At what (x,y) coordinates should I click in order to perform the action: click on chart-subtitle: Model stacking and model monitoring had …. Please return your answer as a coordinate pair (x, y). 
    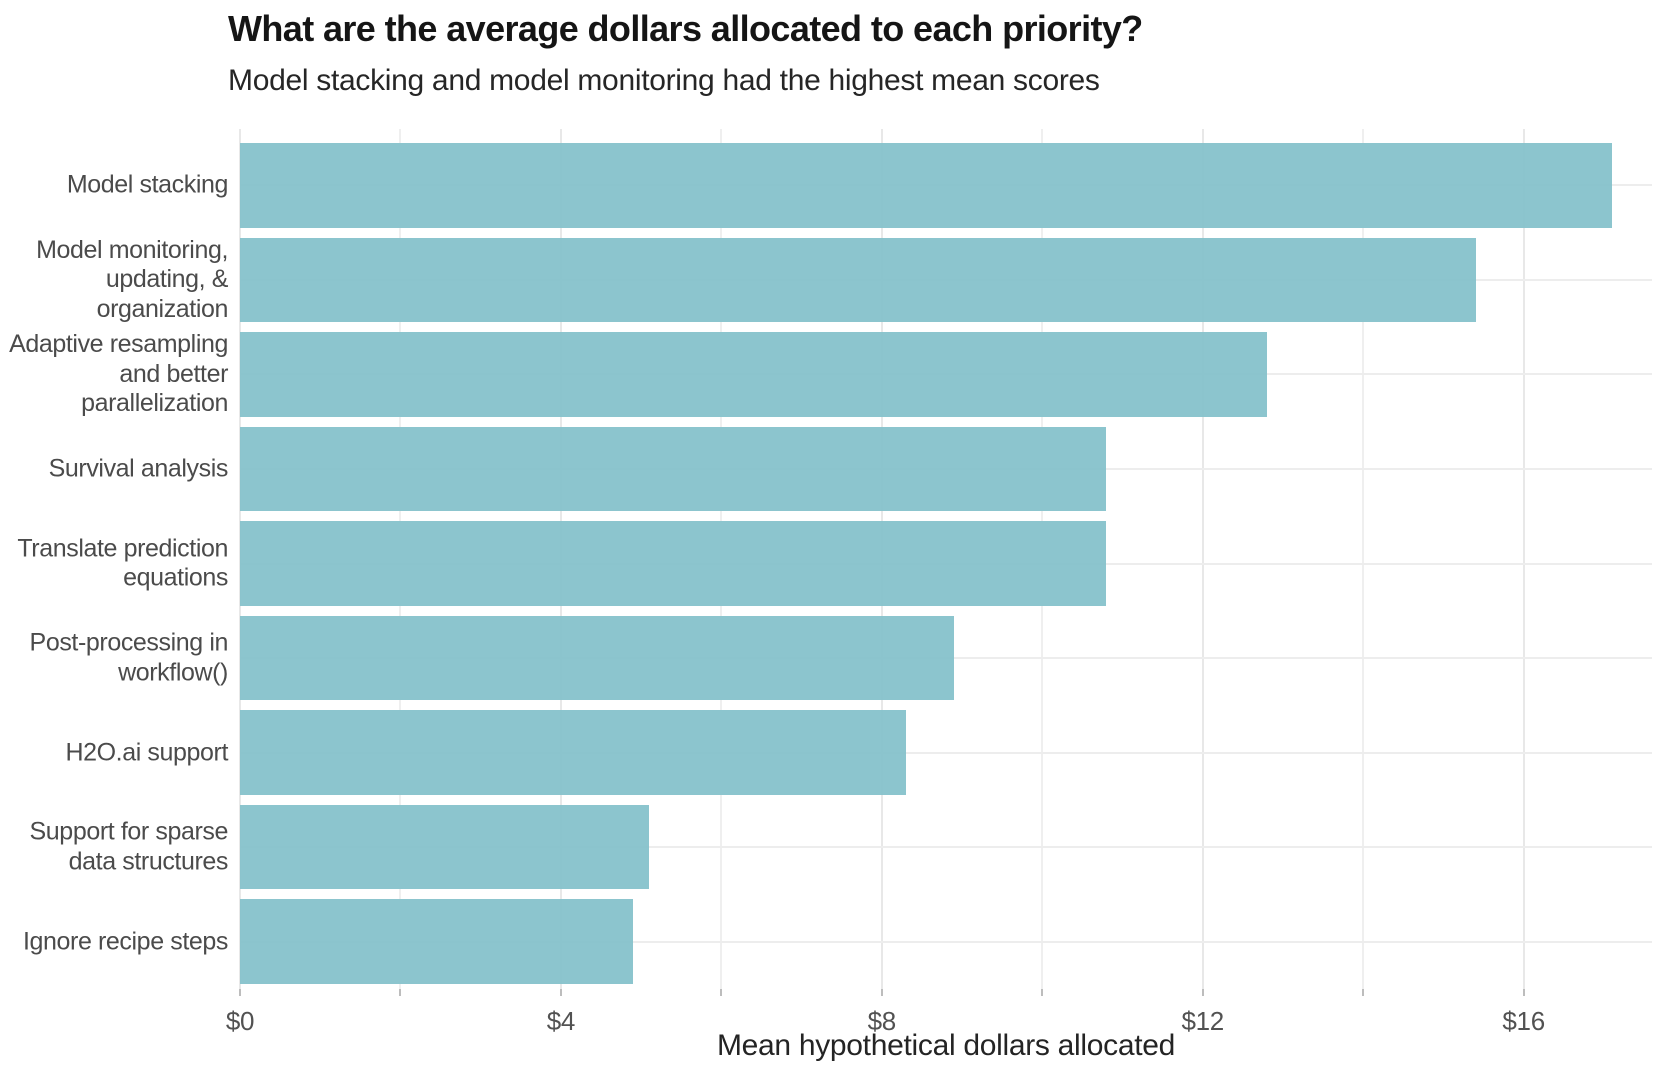
    Looking at the image, I should click on (664, 80).